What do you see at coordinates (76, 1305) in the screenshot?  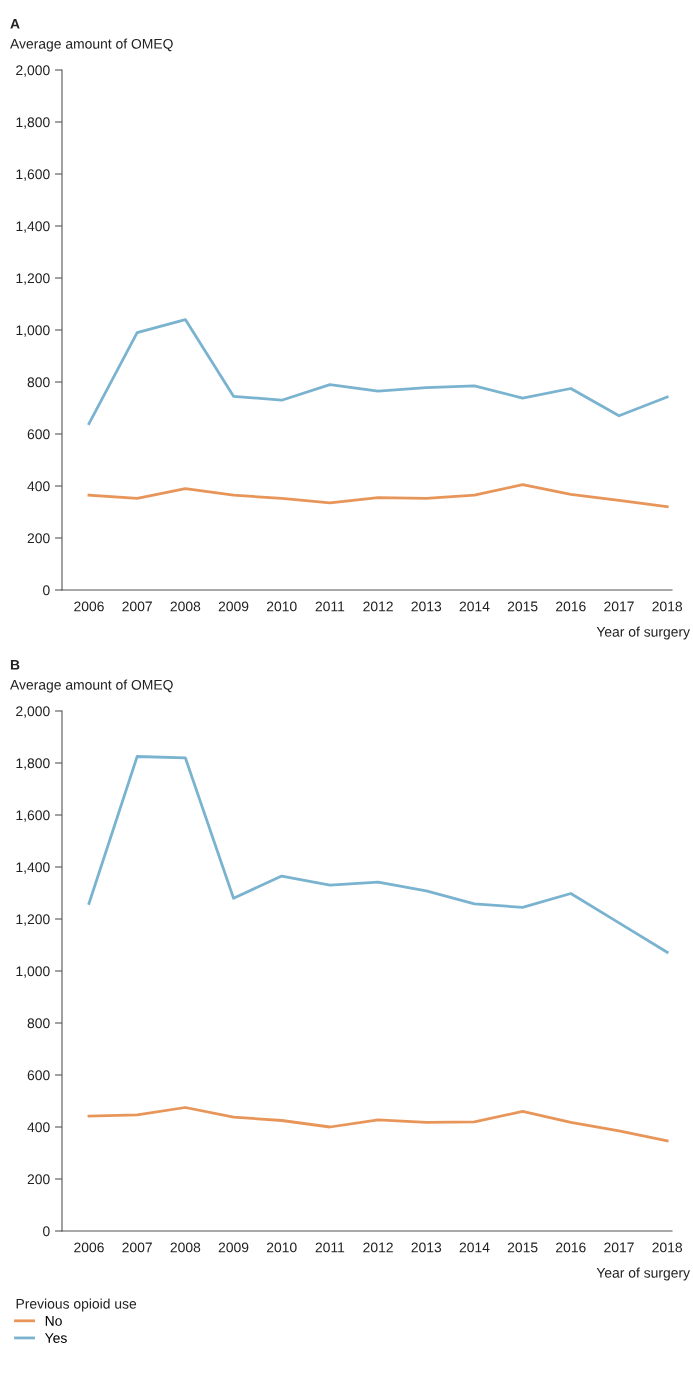 I see `legend-title: Previous opioid use` at bounding box center [76, 1305].